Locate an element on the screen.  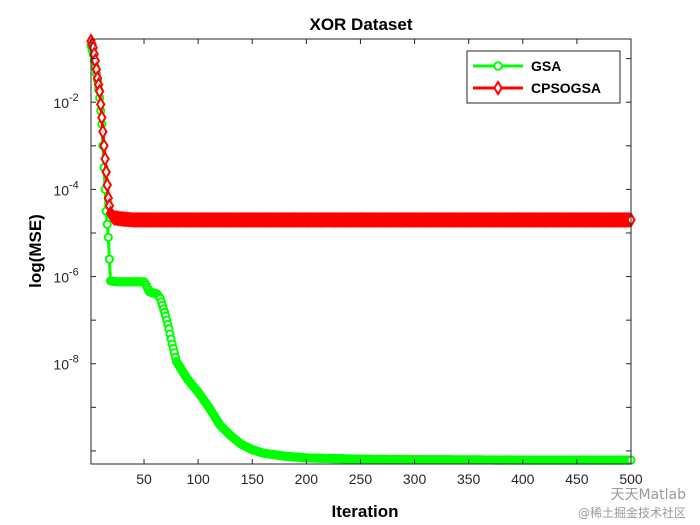
watermark-line-1: 天天Matlab is located at coordinates (648, 495).